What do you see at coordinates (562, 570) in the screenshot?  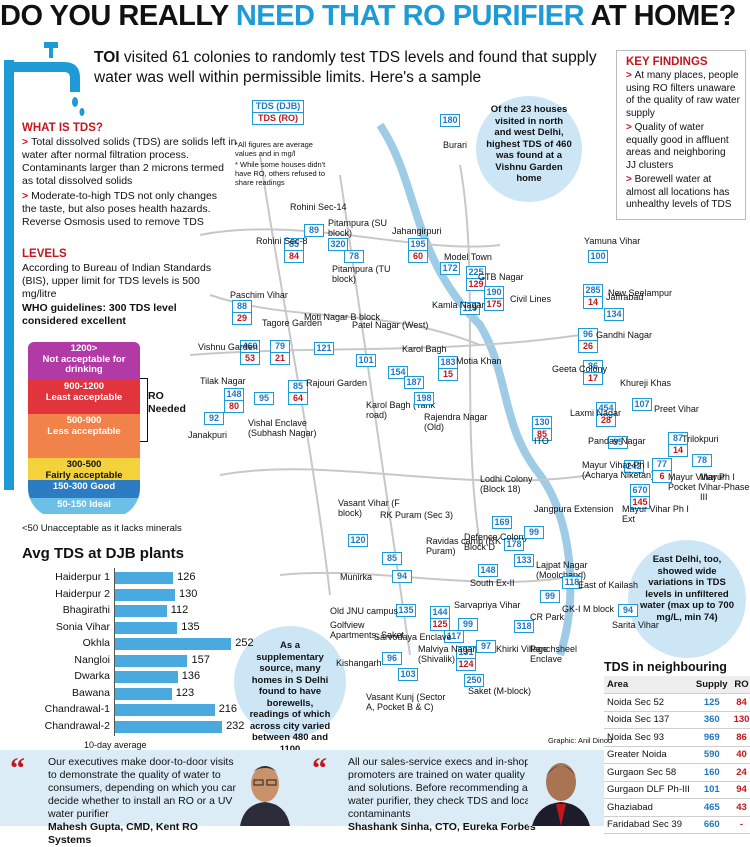 I see `map-location-label: Lajpat Nagar (Moolchand)` at bounding box center [562, 570].